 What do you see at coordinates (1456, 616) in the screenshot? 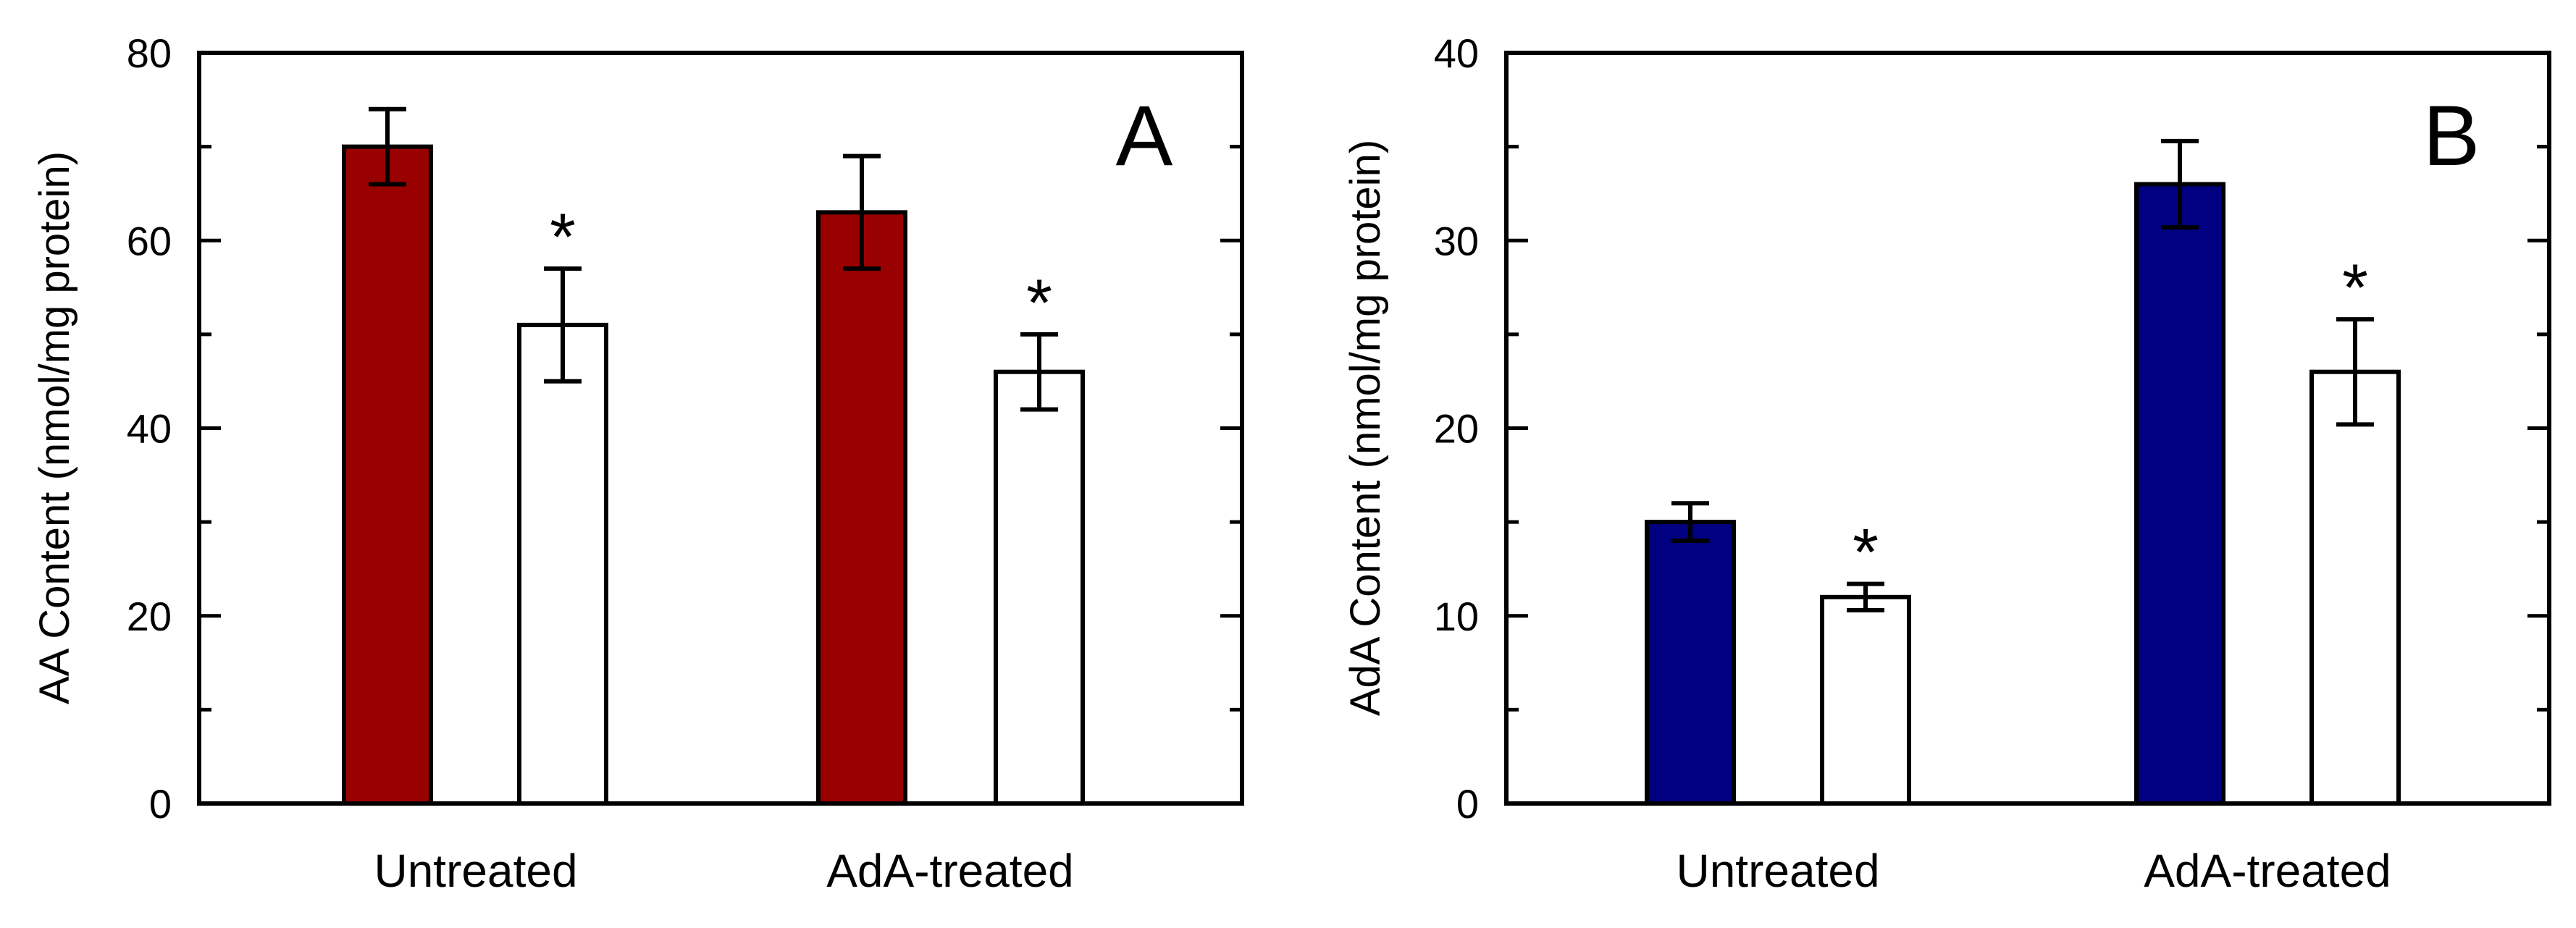
I see `y-tick-label: 10` at bounding box center [1456, 616].